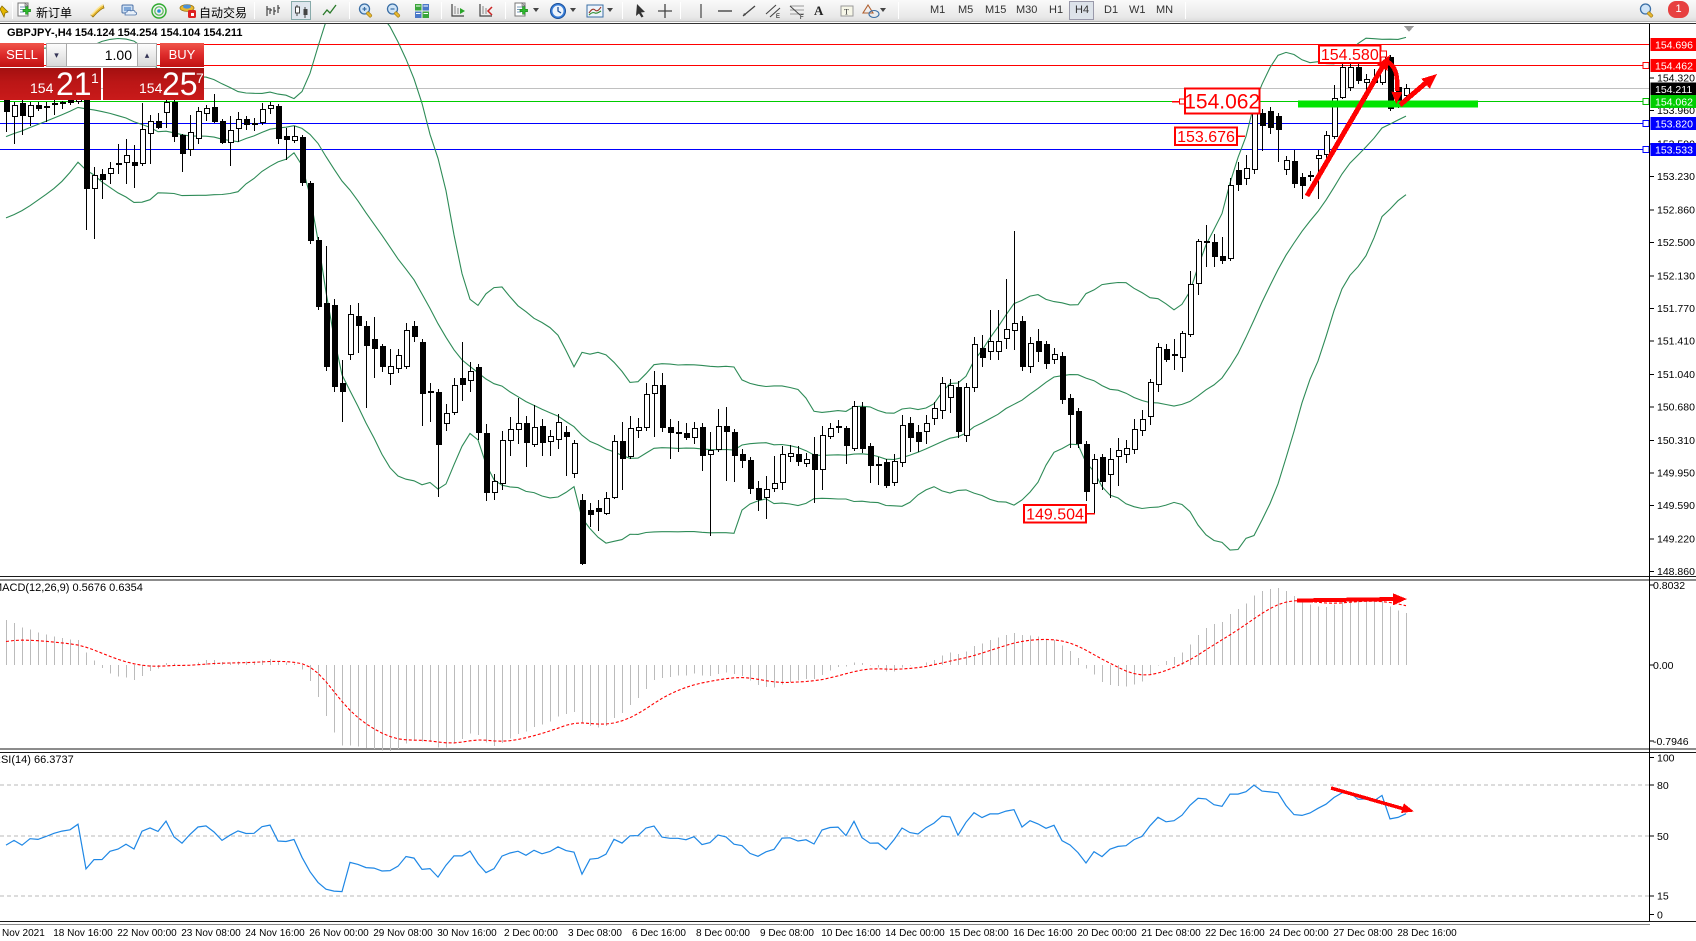 The image size is (1696, 941). What do you see at coordinates (1674, 45) in the screenshot?
I see `svg-text: 154.696` at bounding box center [1674, 45].